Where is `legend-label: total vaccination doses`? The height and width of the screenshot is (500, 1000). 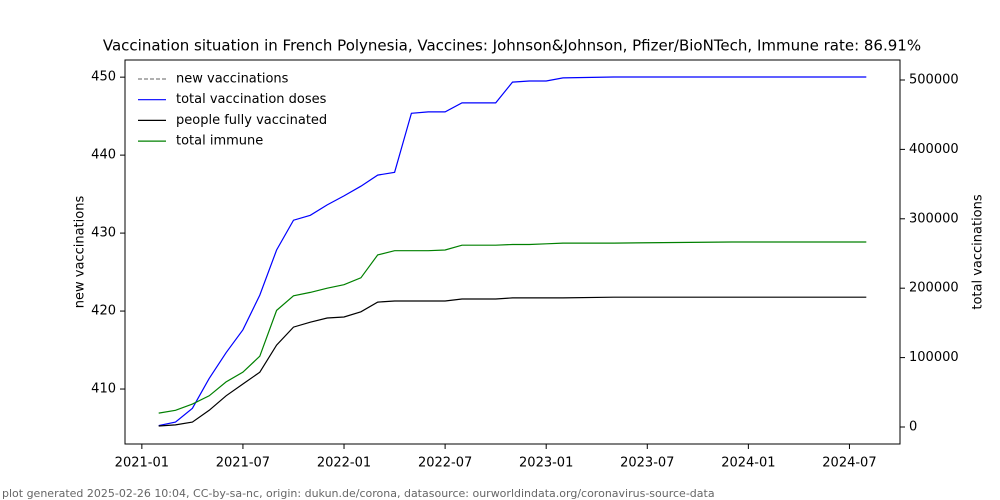
legend-label: total vaccination doses is located at coordinates (251, 99).